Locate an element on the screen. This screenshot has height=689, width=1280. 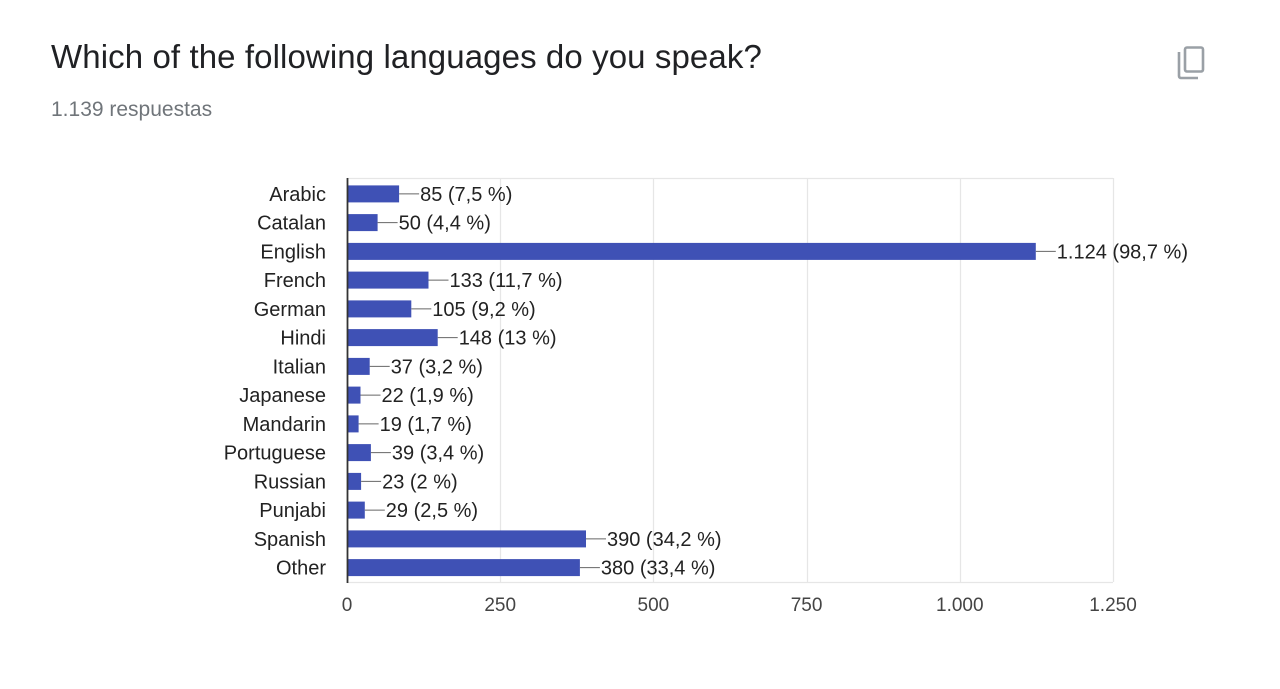
bar-french is located at coordinates (388, 280).